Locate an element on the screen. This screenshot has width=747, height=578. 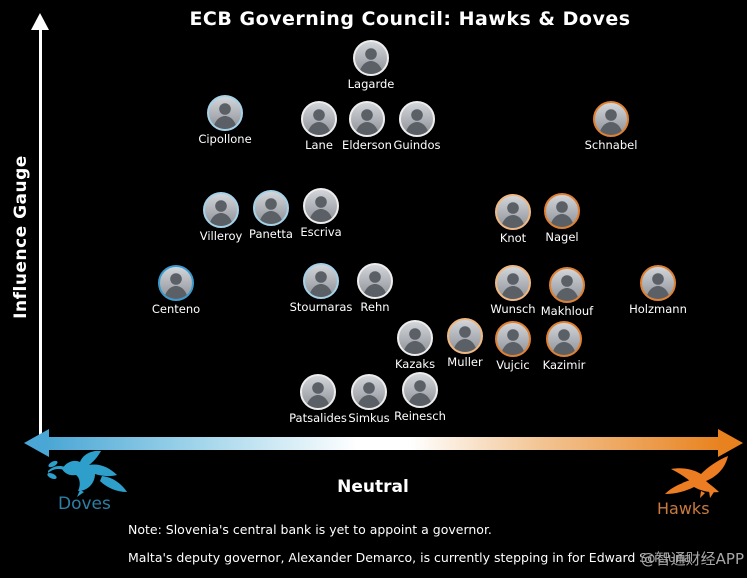
council-member-name: Guindos is located at coordinates (417, 145).